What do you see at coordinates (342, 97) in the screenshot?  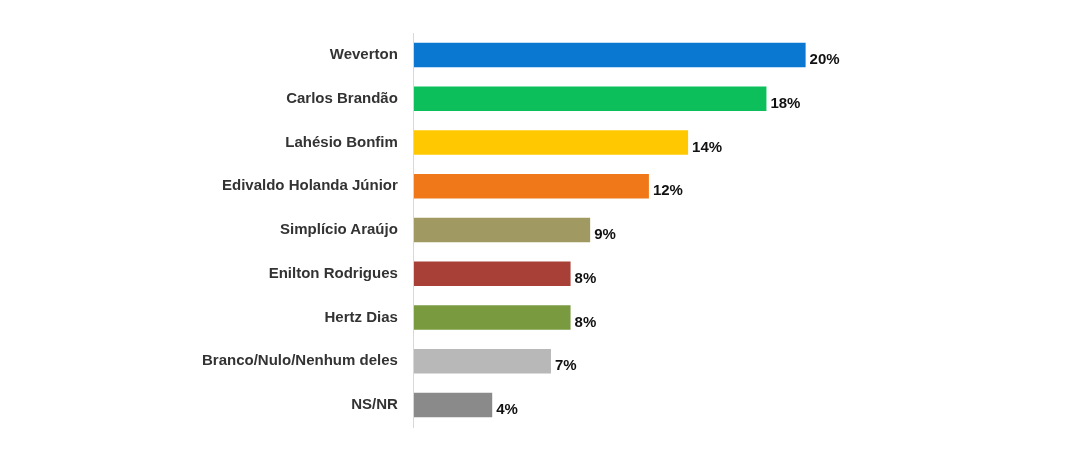 I see `y-tick-label: Carlos Brandão` at bounding box center [342, 97].